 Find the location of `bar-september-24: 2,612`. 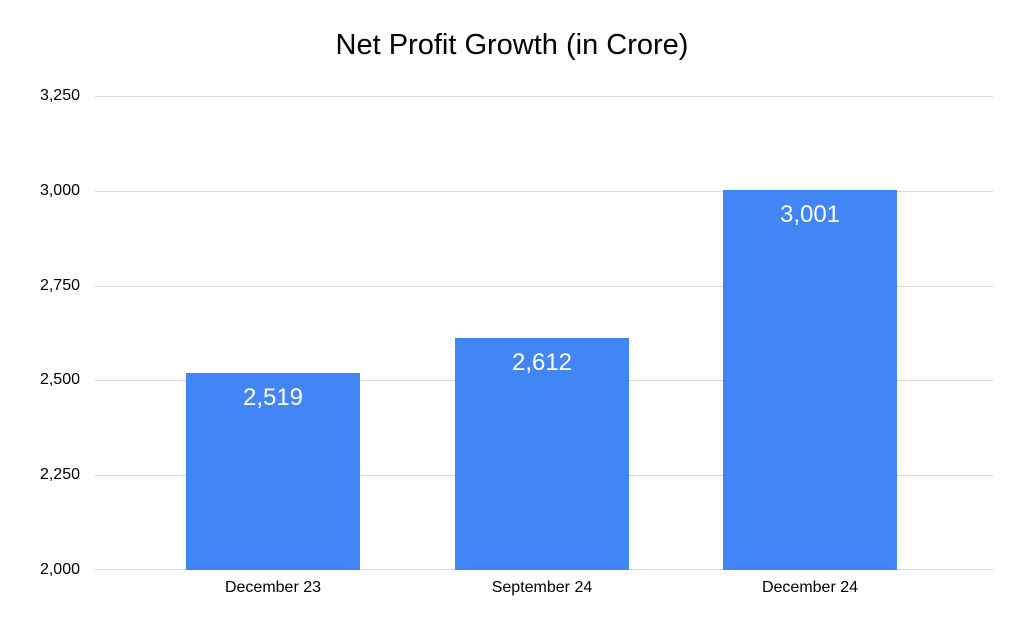

bar-september-24: 2,612 is located at coordinates (542, 454).